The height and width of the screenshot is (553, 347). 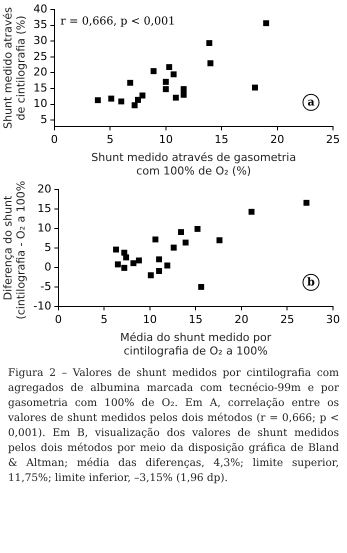 What do you see at coordinates (58, 319) in the screenshot?
I see `x-tick-label: 0` at bounding box center [58, 319].